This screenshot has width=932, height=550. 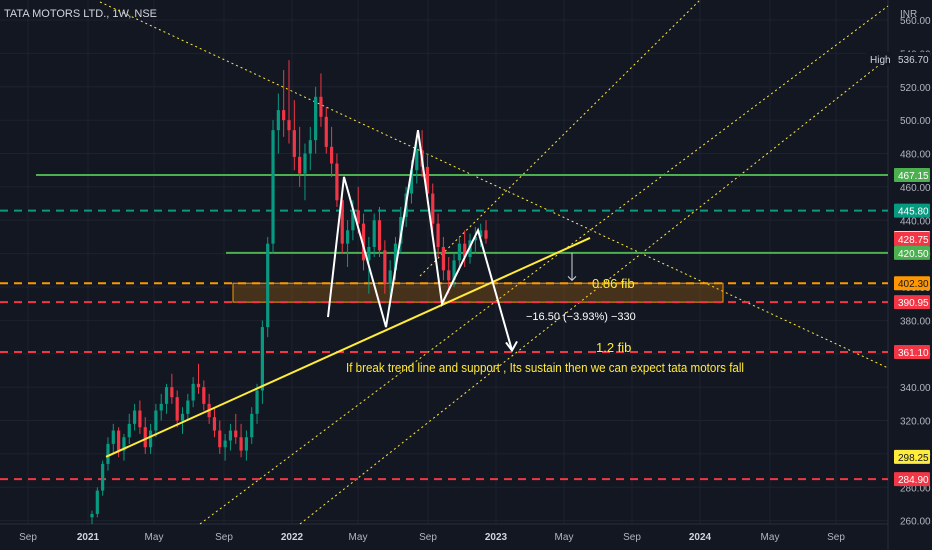 I want to click on y-tick-label: 440.00, so click(x=915, y=221).